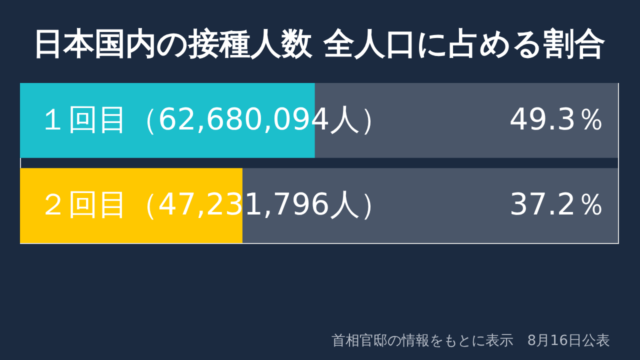  What do you see at coordinates (557, 120) in the screenshot?
I see `data-label: 49.3％` at bounding box center [557, 120].